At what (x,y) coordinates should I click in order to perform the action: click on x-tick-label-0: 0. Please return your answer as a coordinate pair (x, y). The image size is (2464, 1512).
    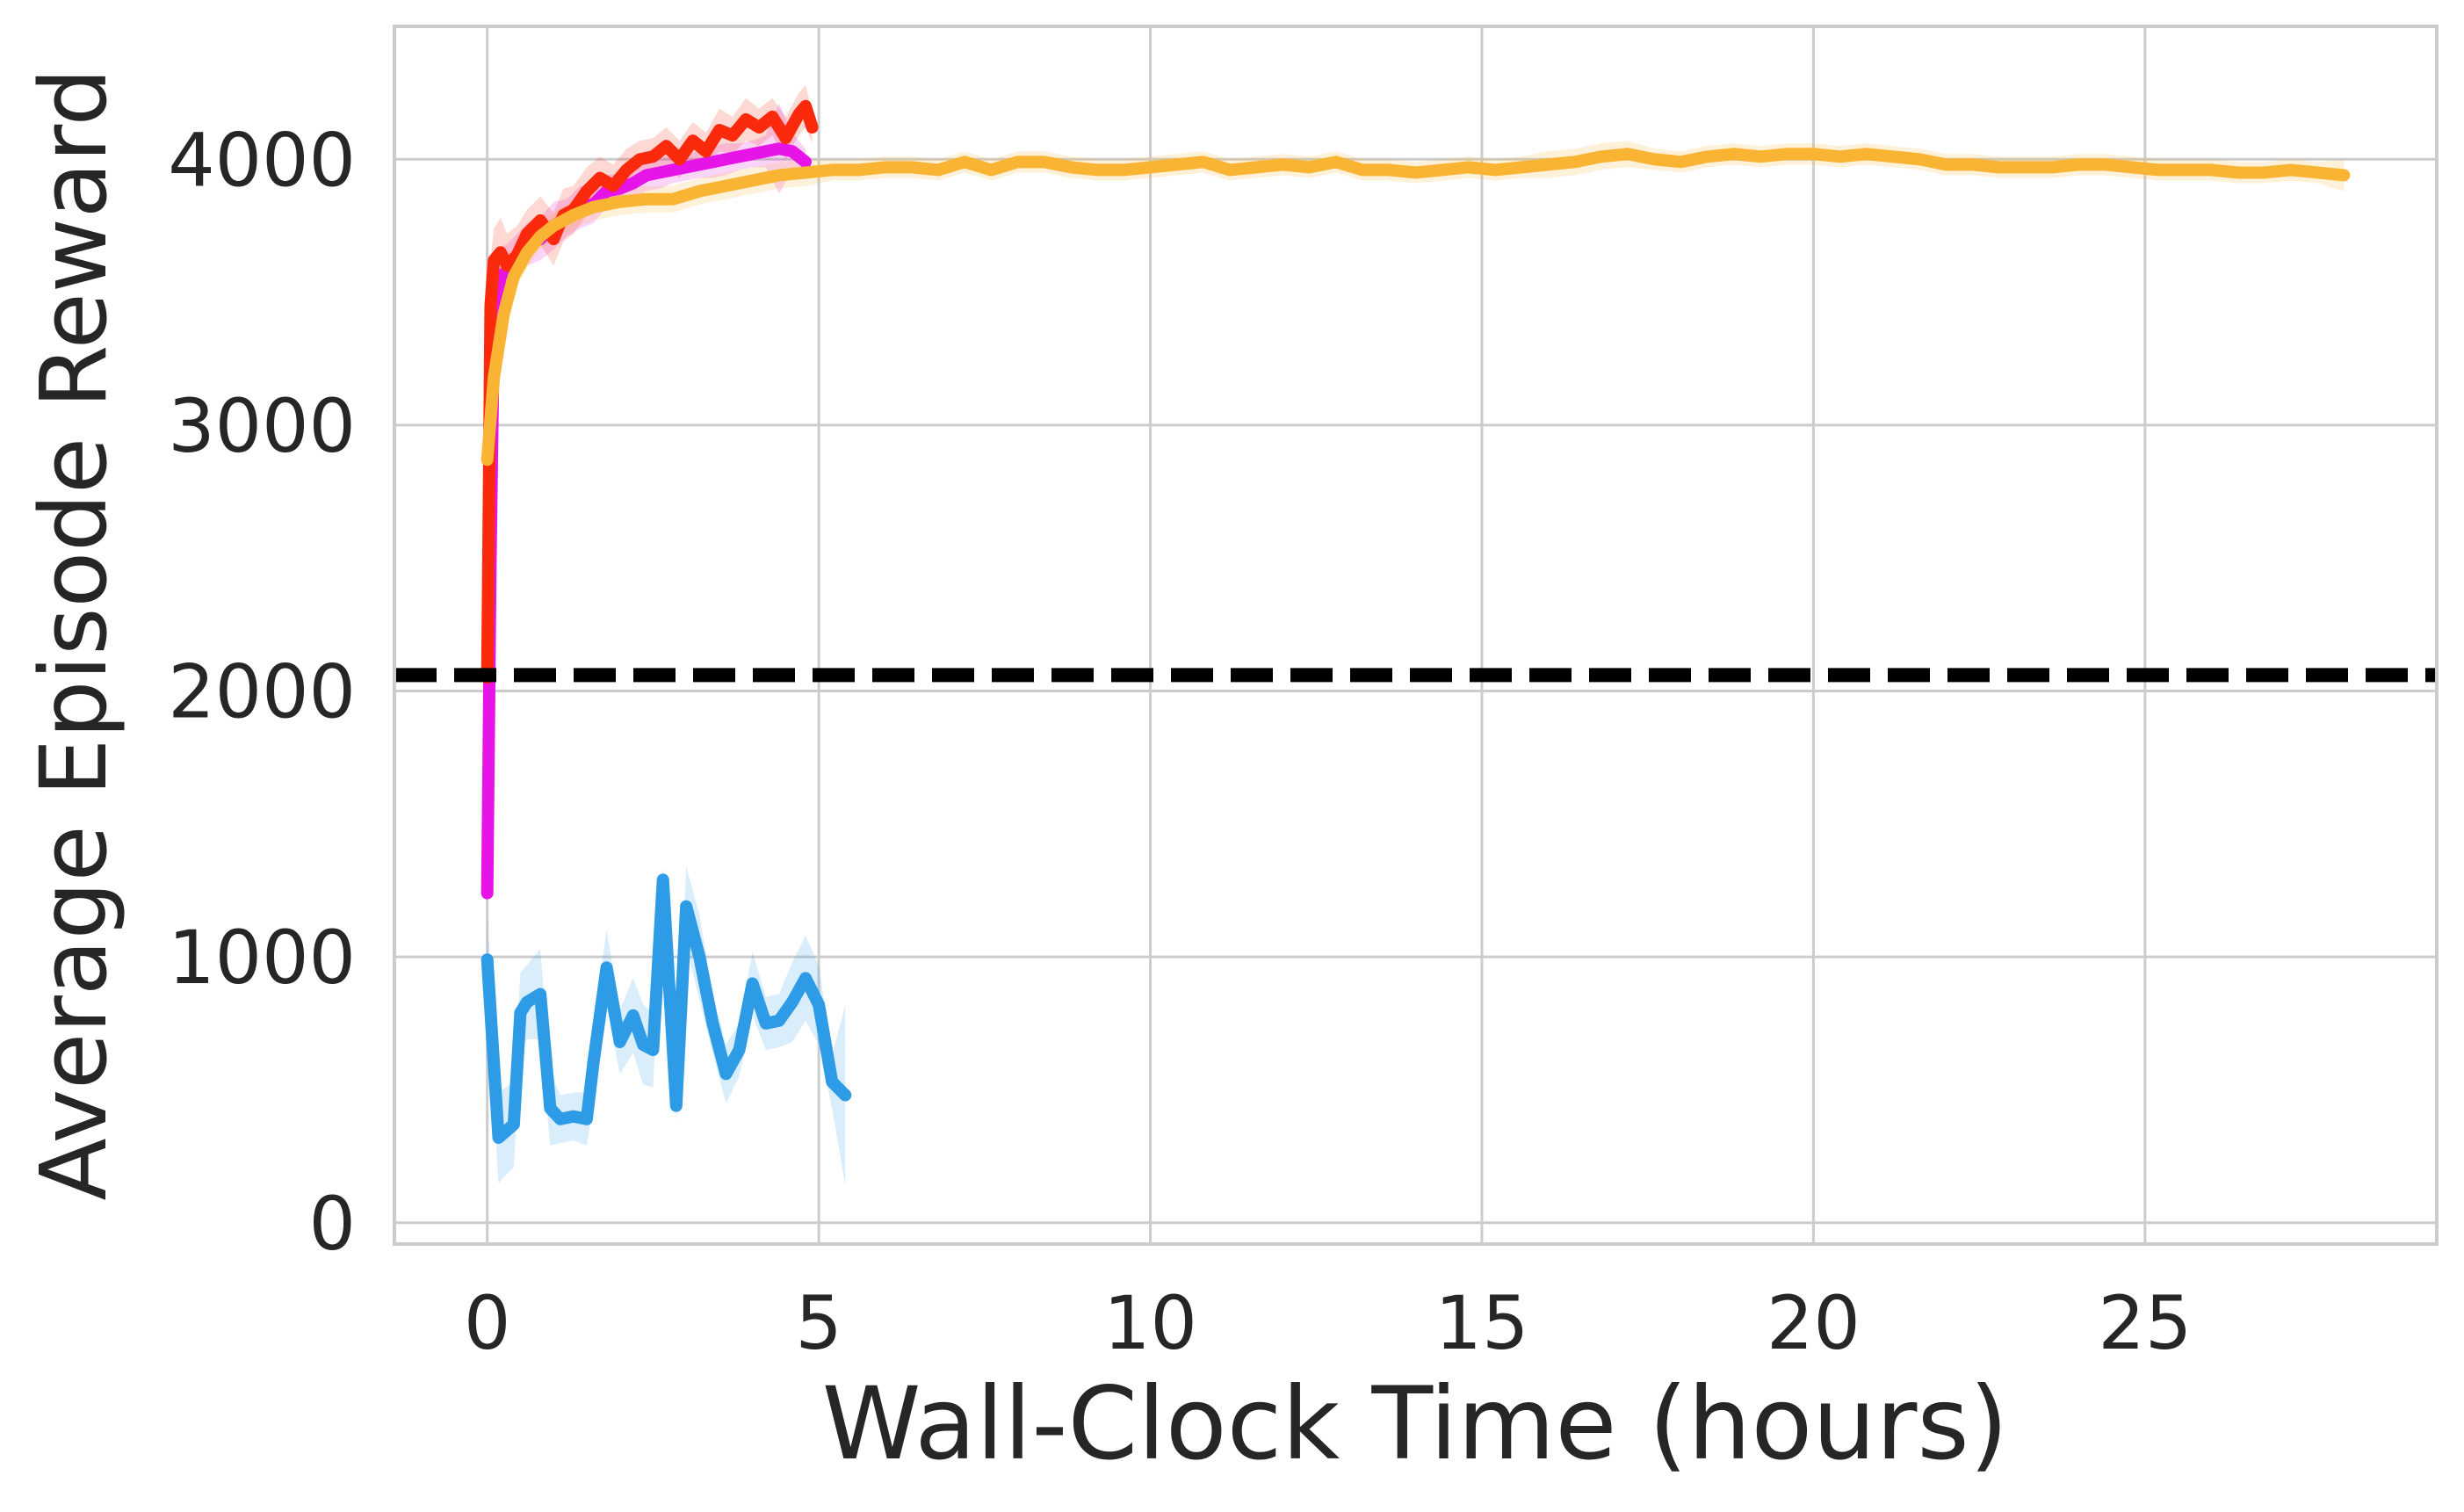
    Looking at the image, I should click on (487, 1323).